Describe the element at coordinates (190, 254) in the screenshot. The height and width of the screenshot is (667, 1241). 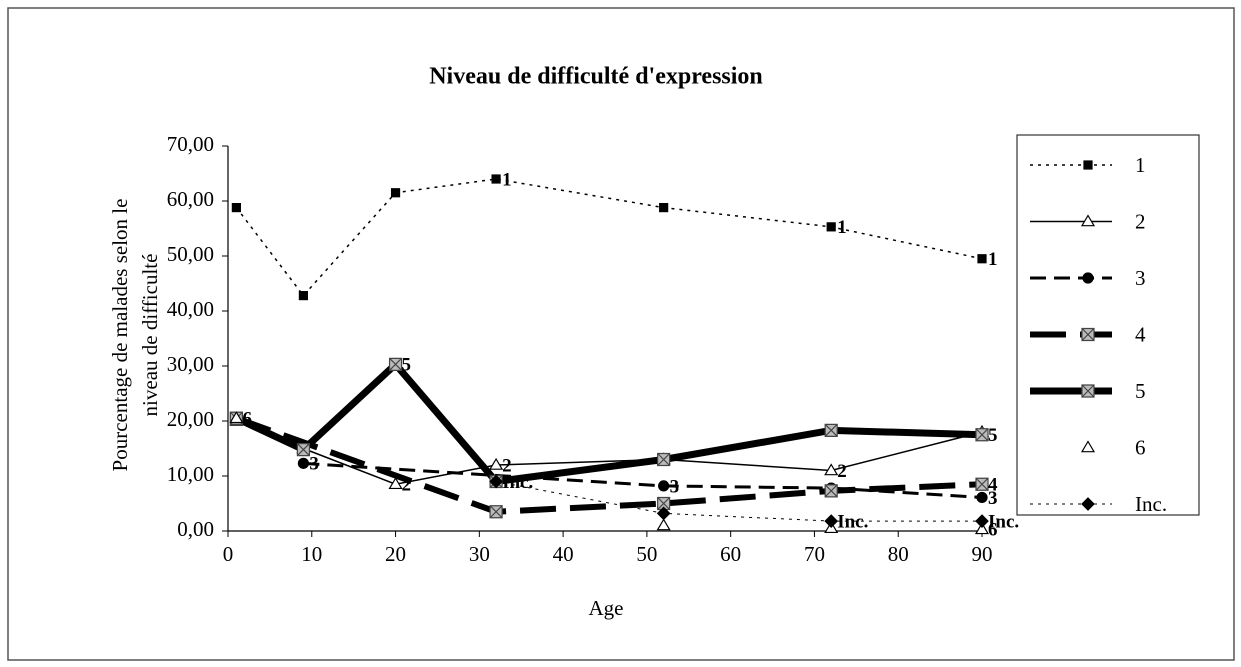
I see `y-tick-label: 50,00` at that location.